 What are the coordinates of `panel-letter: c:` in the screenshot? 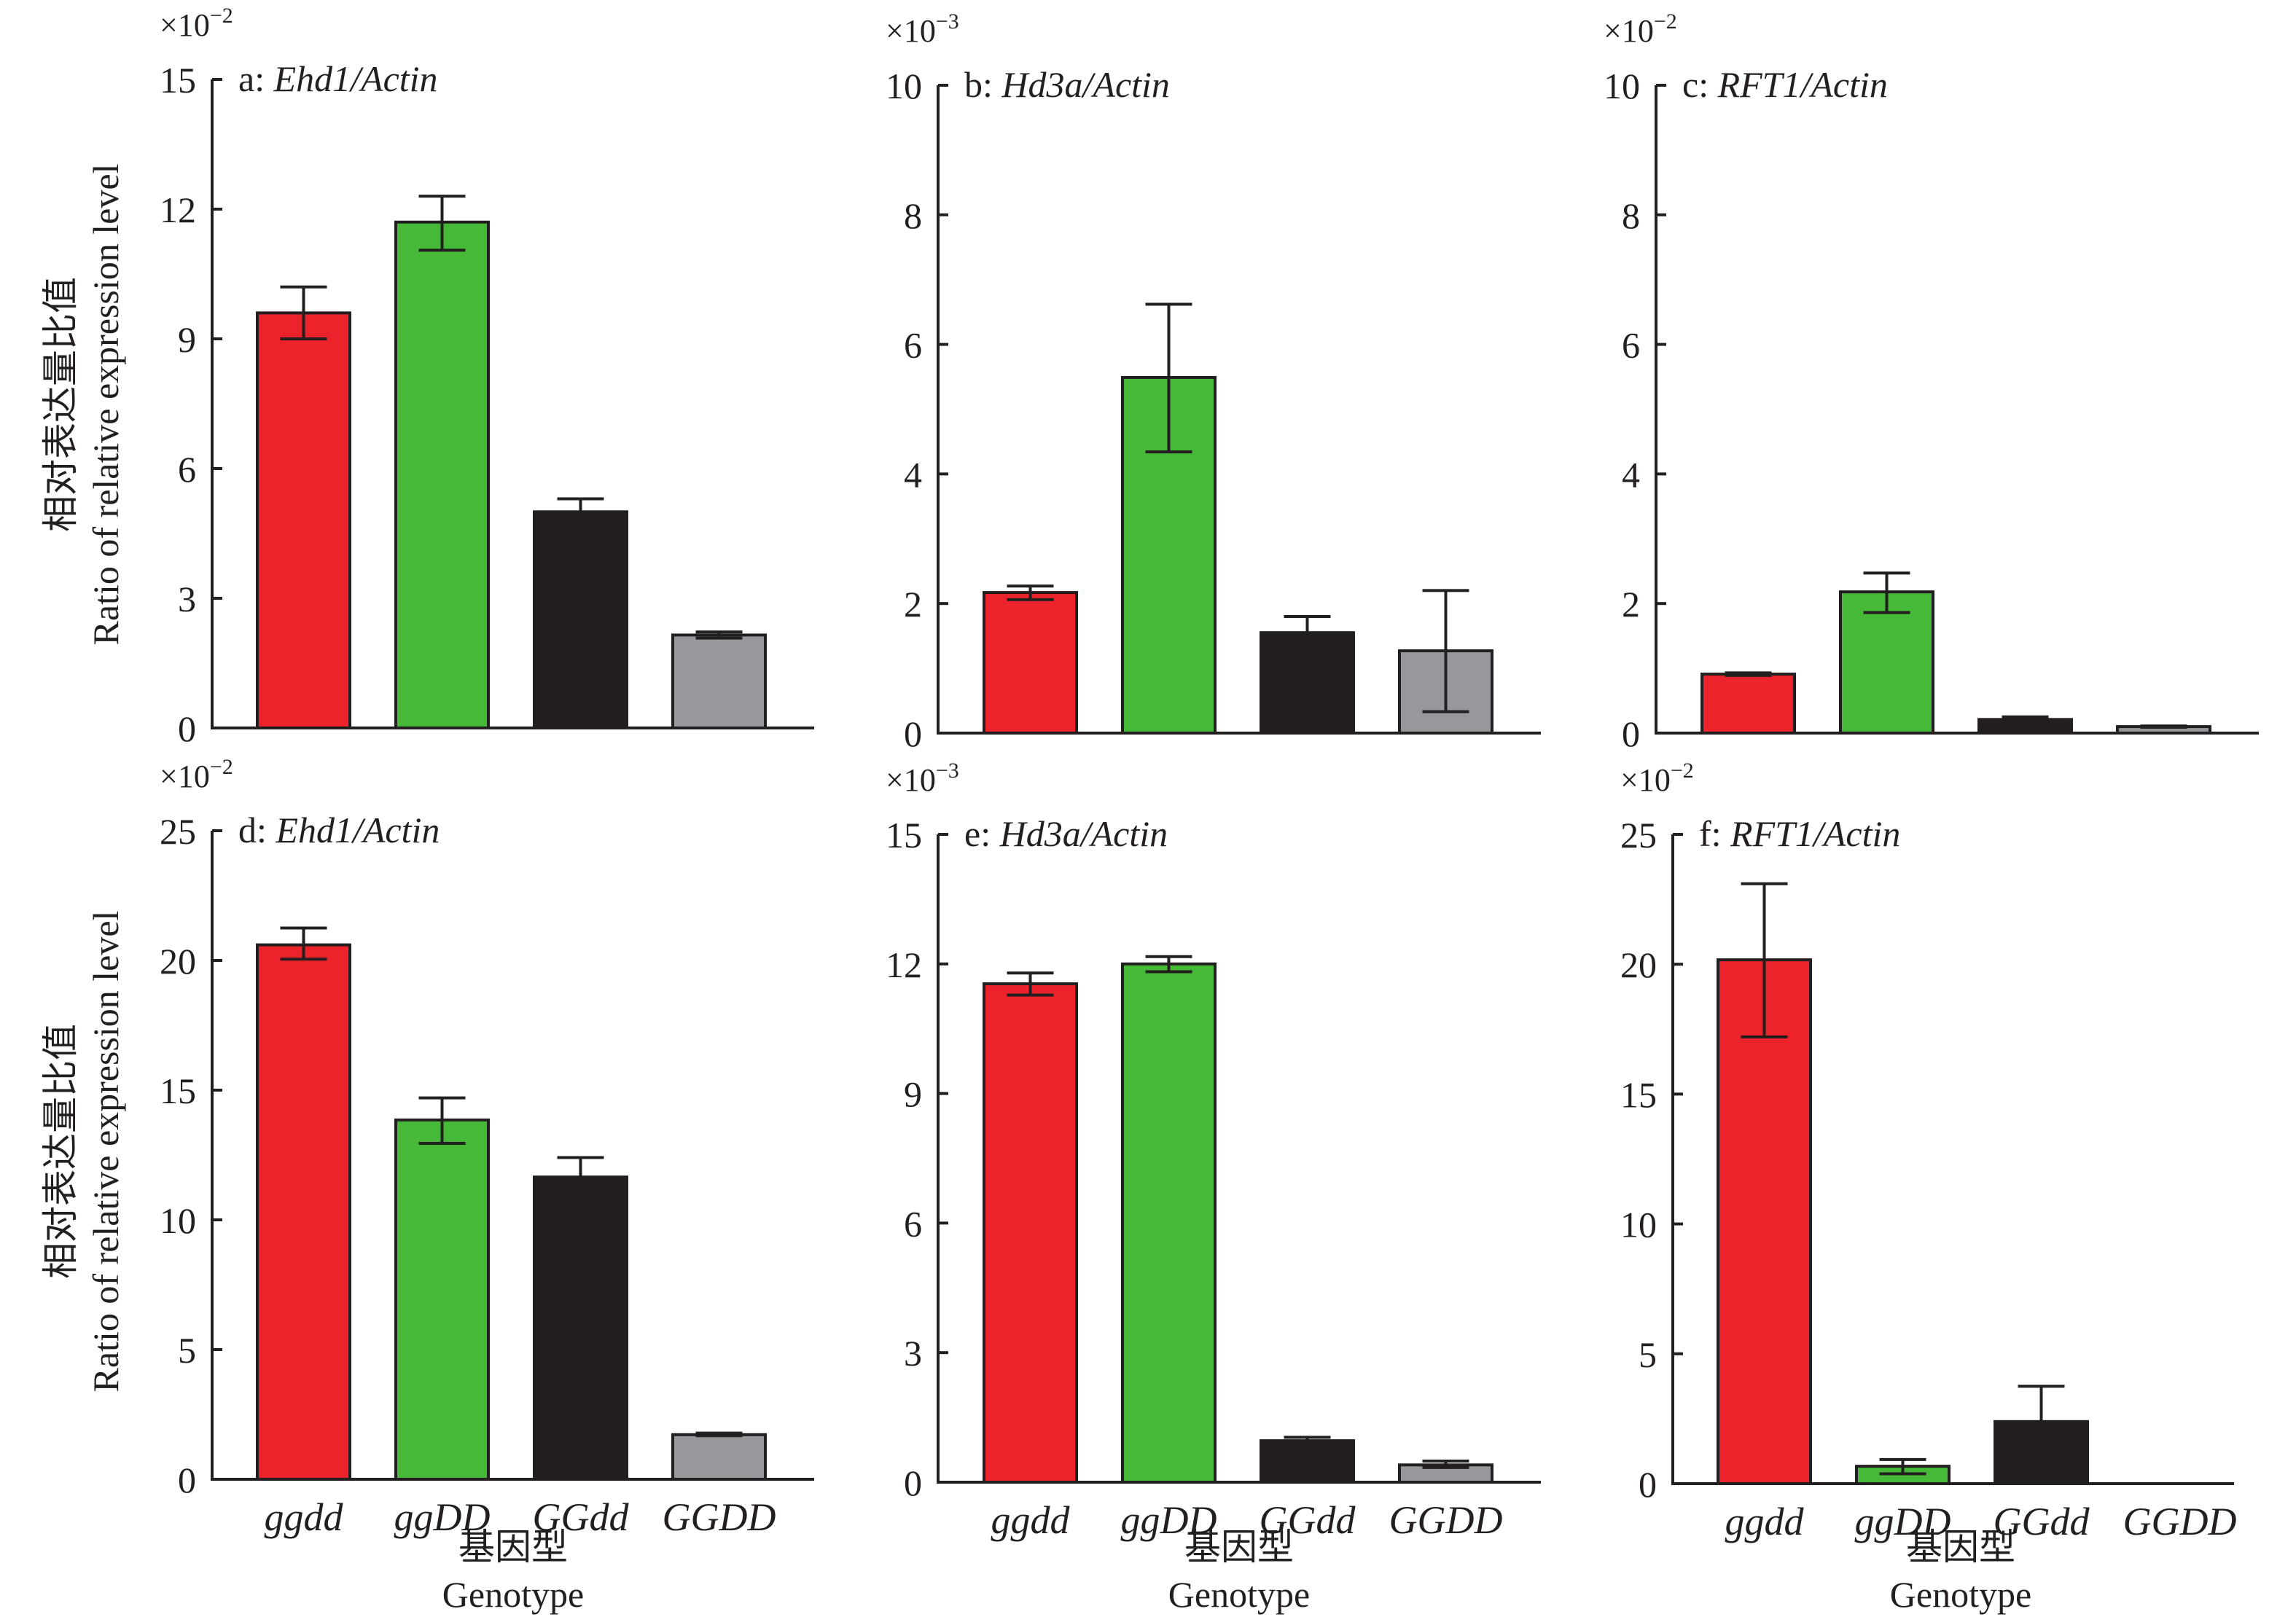 It's located at (1700, 84).